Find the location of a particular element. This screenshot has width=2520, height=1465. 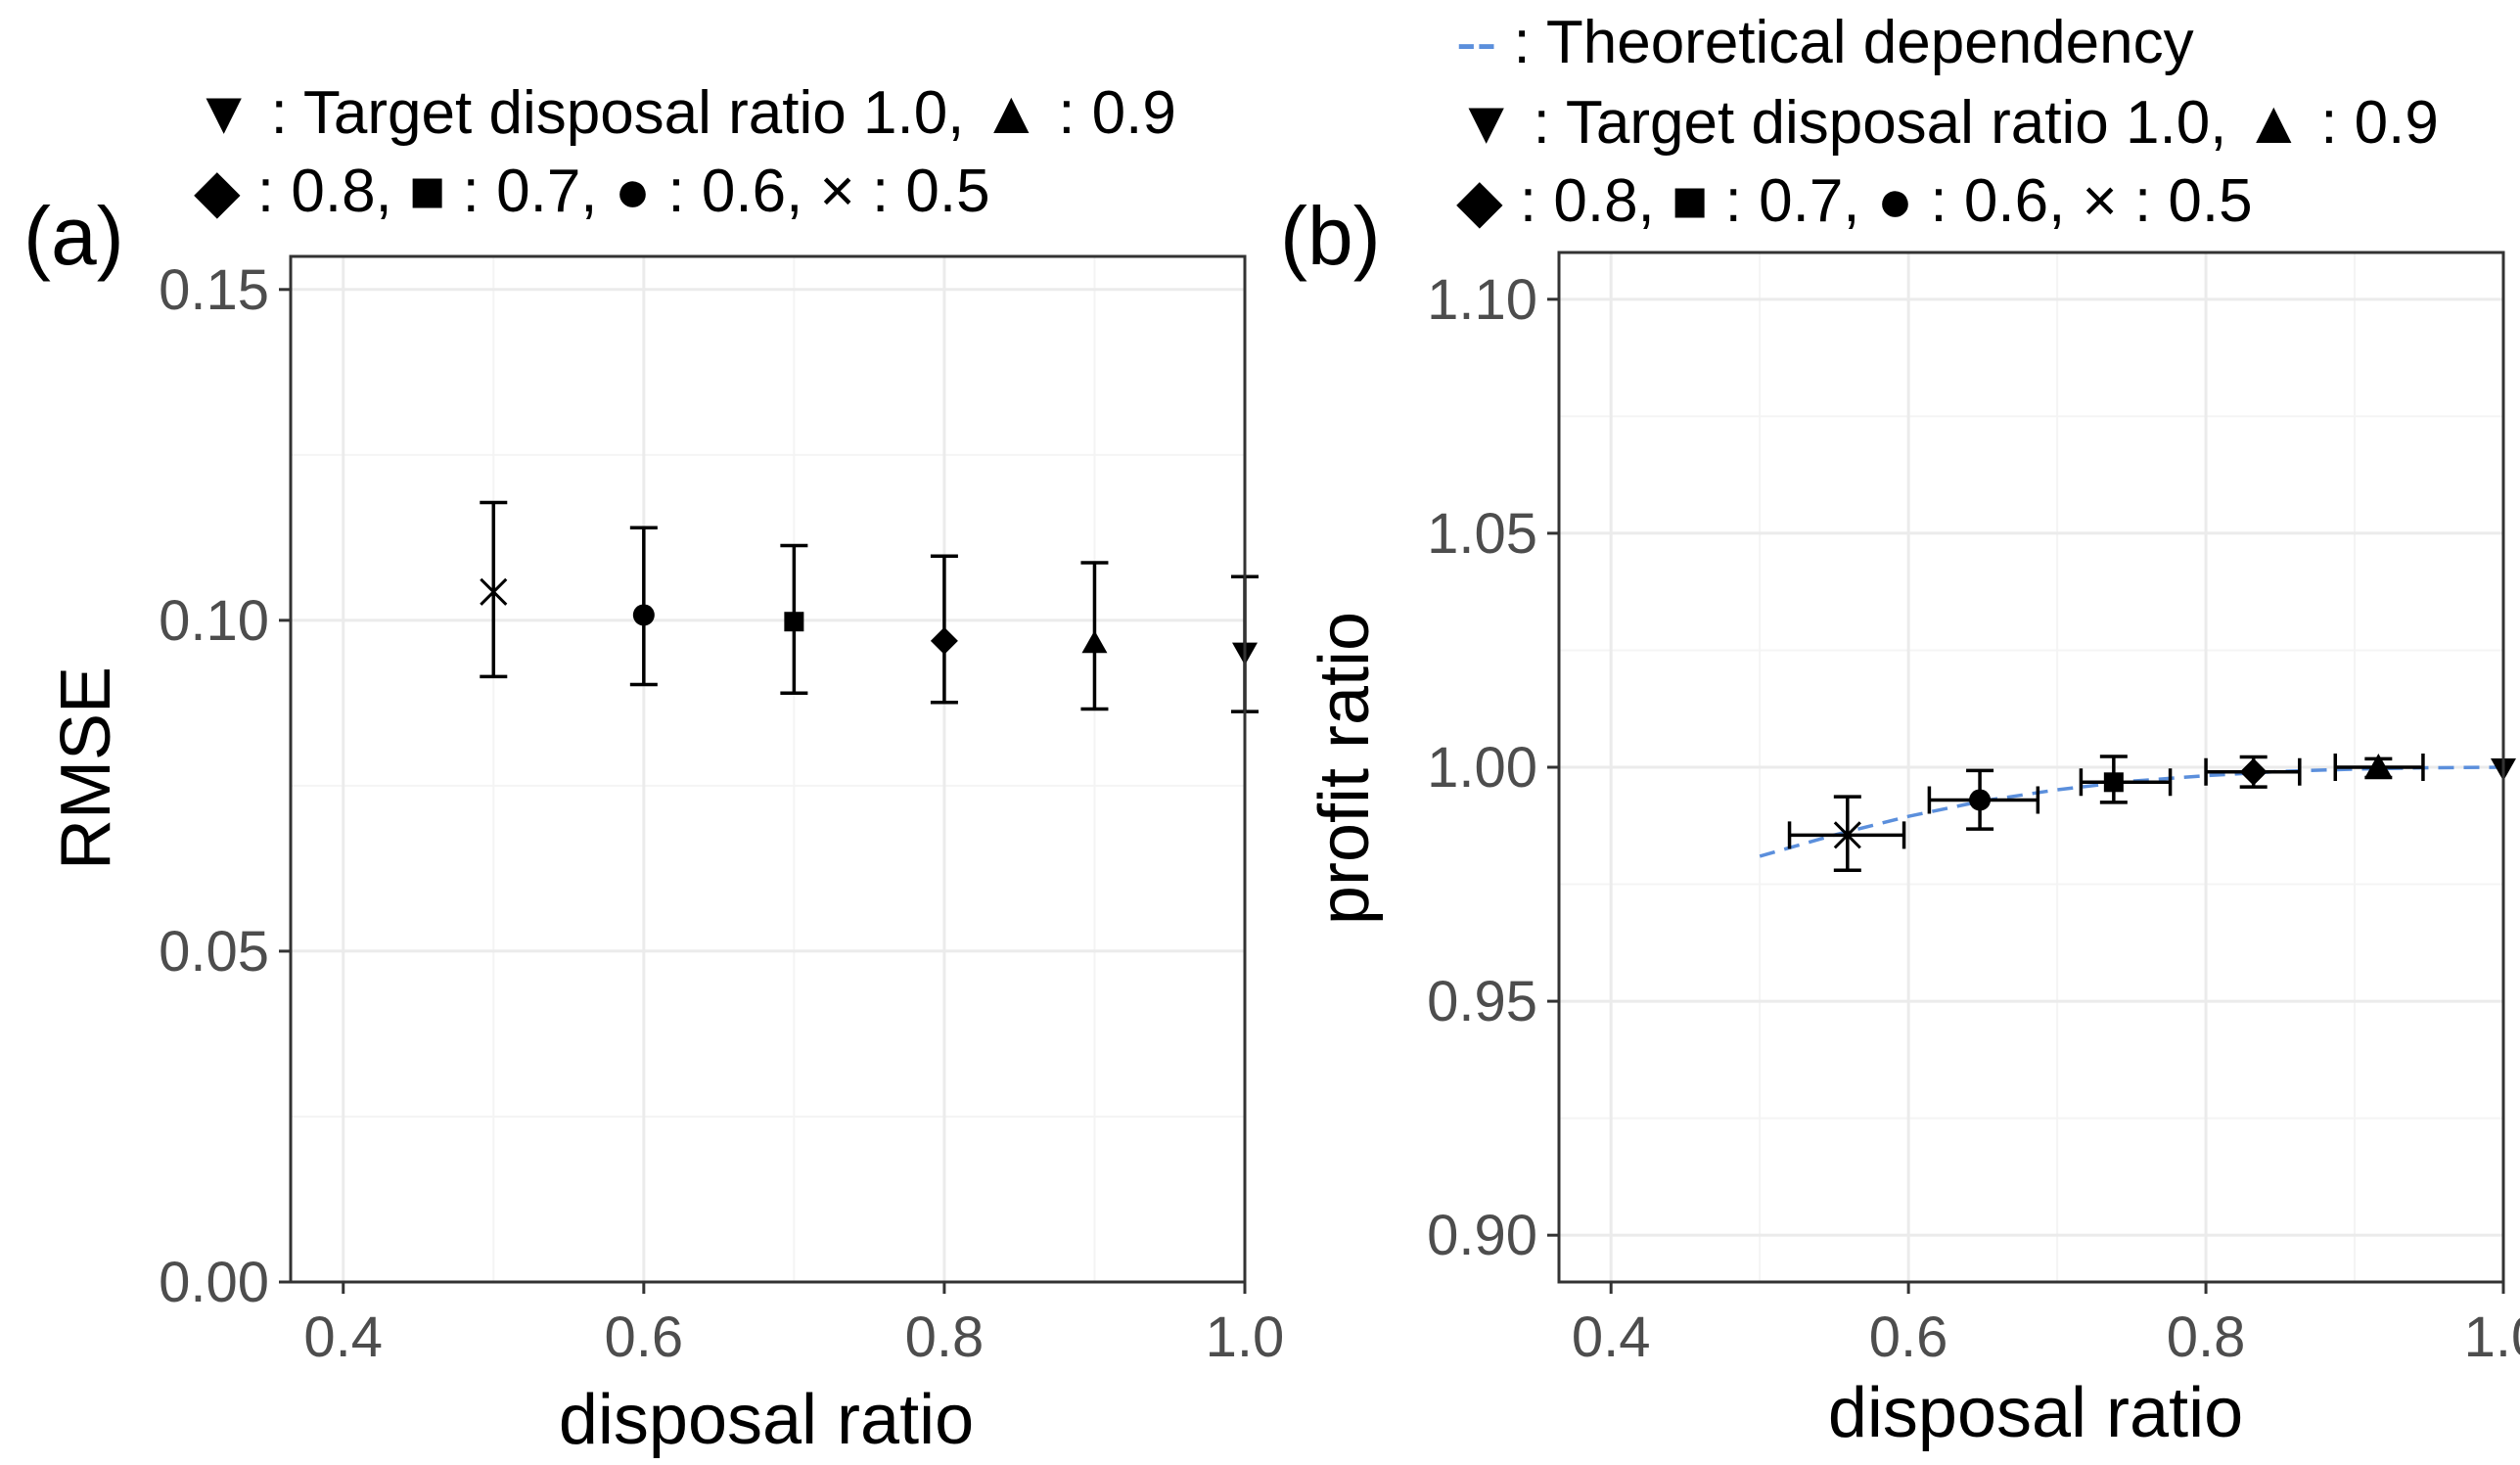

panel-b-point-0-8-marker is located at coordinates (2253, 772).